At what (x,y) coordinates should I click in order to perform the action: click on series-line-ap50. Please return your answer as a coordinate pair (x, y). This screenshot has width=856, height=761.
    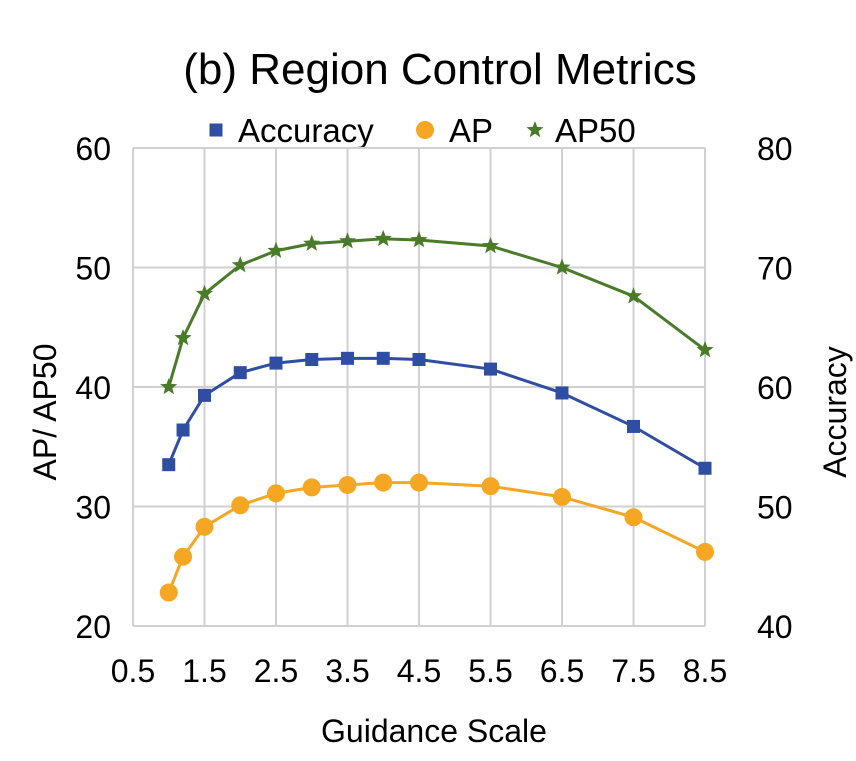
    Looking at the image, I should click on (436, 312).